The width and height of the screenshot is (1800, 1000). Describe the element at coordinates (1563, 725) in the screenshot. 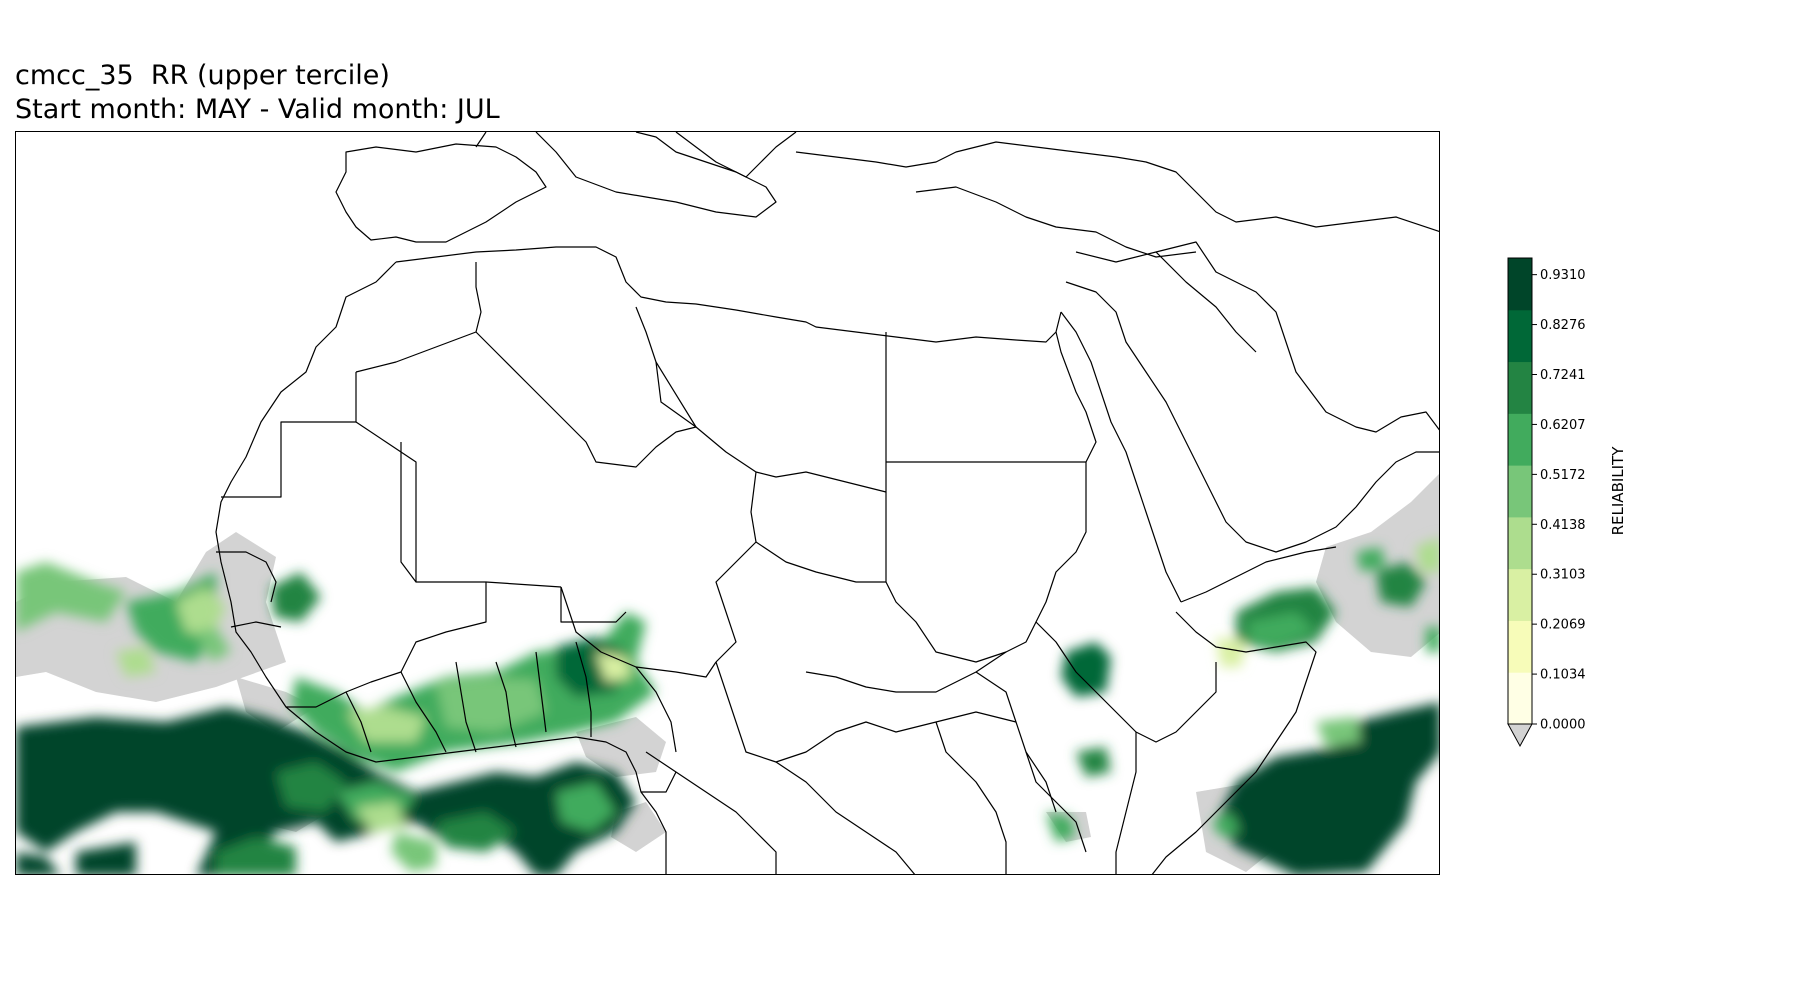

I see `colorbar-tick-label: 0.0000` at that location.